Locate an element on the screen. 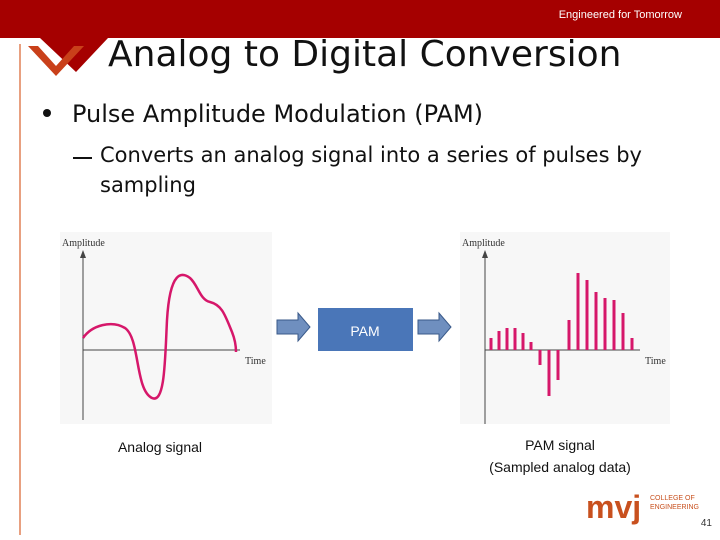 The width and height of the screenshot is (720, 540). tagline: Engineered for Tomorrow is located at coordinates (620, 15).